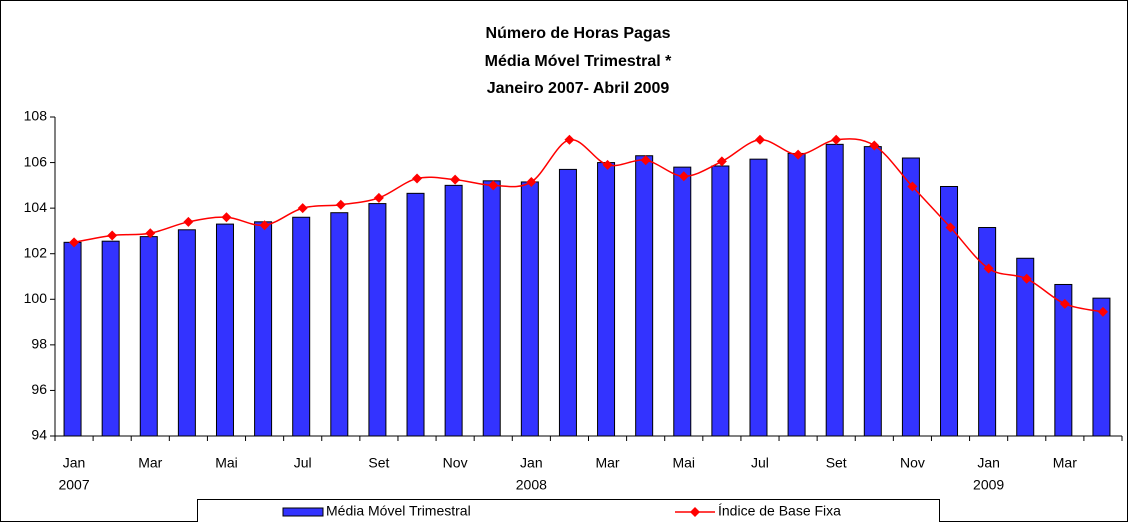 The height and width of the screenshot is (522, 1128). Describe the element at coordinates (36, 298) in the screenshot. I see `y-tick-label: 100` at that location.